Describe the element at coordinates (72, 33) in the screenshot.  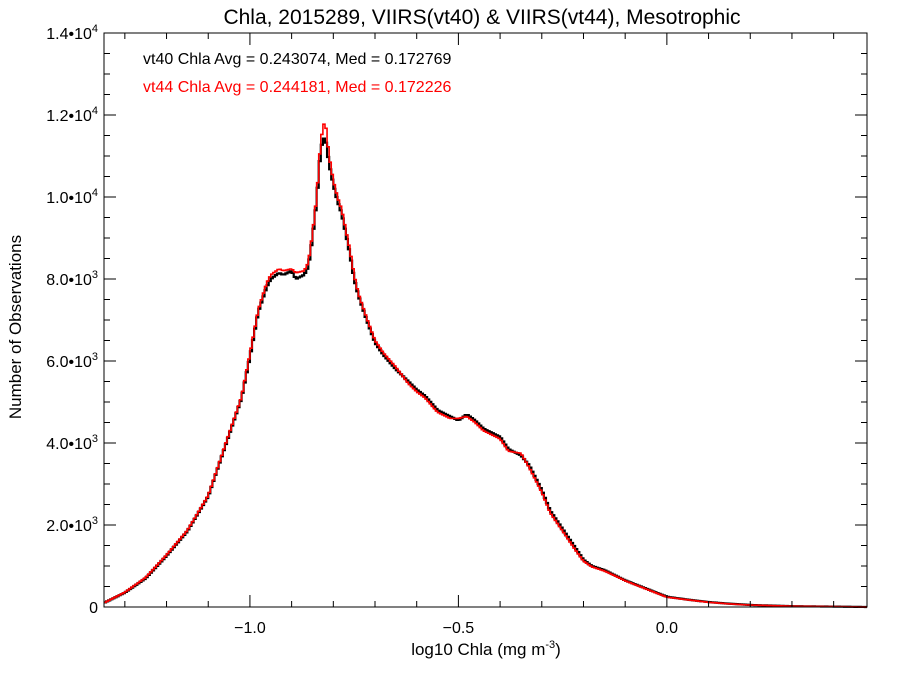
I see `y-tick-label: 1.4•104` at that location.